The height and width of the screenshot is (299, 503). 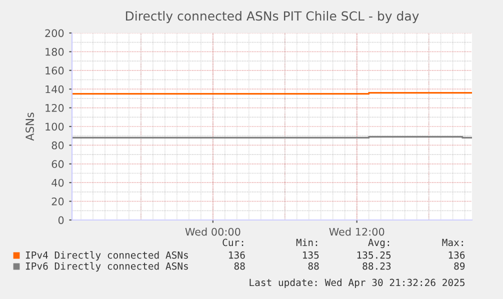 What do you see at coordinates (55, 89) in the screenshot?
I see `y-tick-label: 140` at bounding box center [55, 89].